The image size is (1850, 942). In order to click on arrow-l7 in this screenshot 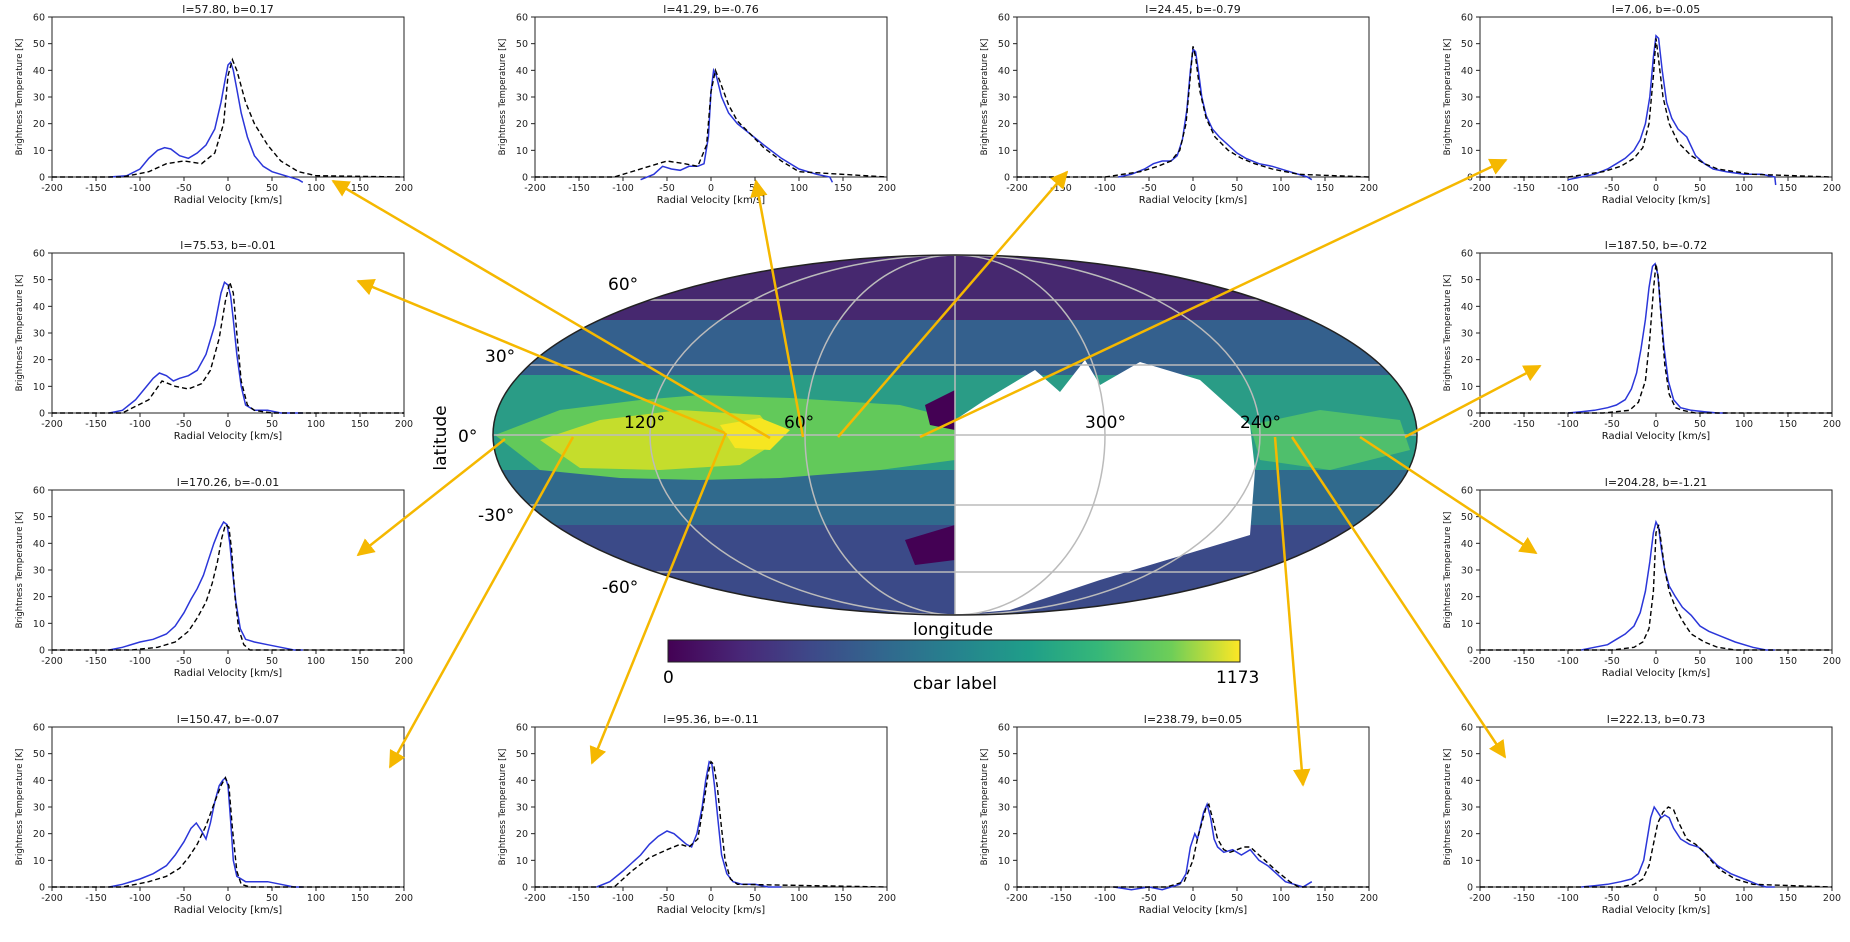, I will do `click(1213, 298)`.